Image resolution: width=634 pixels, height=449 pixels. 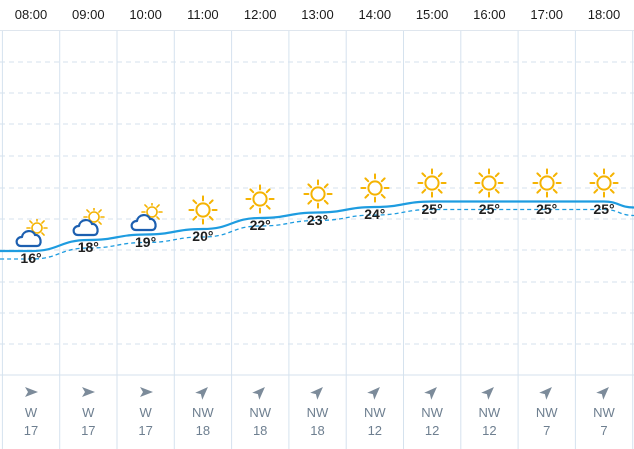 What do you see at coordinates (317, 219) in the screenshot?
I see `temperature-label: 23°` at bounding box center [317, 219].